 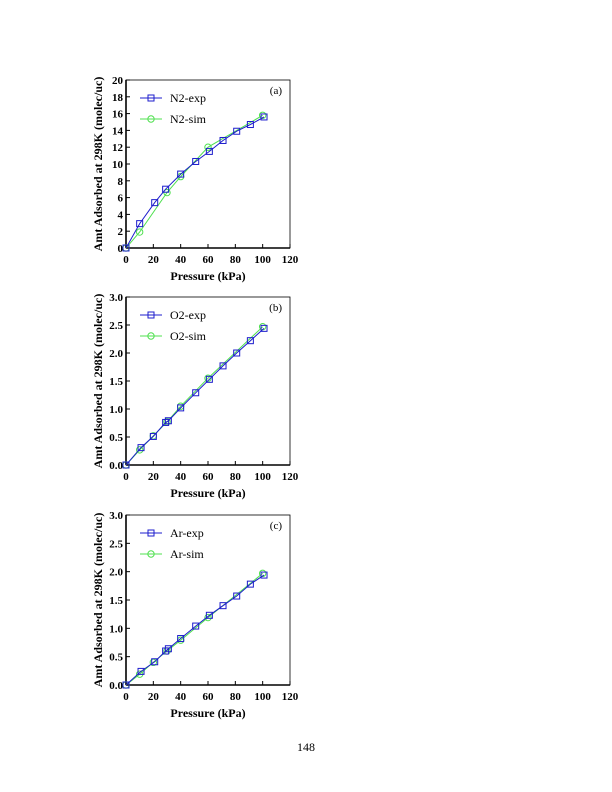 I want to click on y-tick-label: 20, so click(x=118, y=81).